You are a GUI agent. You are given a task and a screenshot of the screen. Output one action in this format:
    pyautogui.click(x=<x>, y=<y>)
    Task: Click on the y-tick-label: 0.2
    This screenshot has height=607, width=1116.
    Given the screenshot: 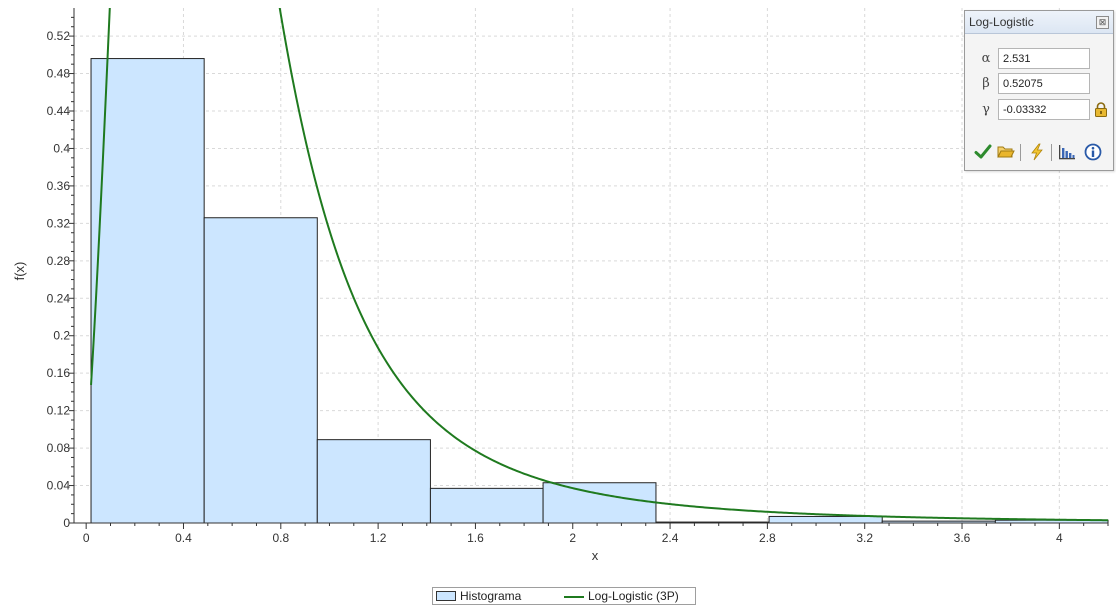 What is the action you would take?
    pyautogui.click(x=61, y=336)
    